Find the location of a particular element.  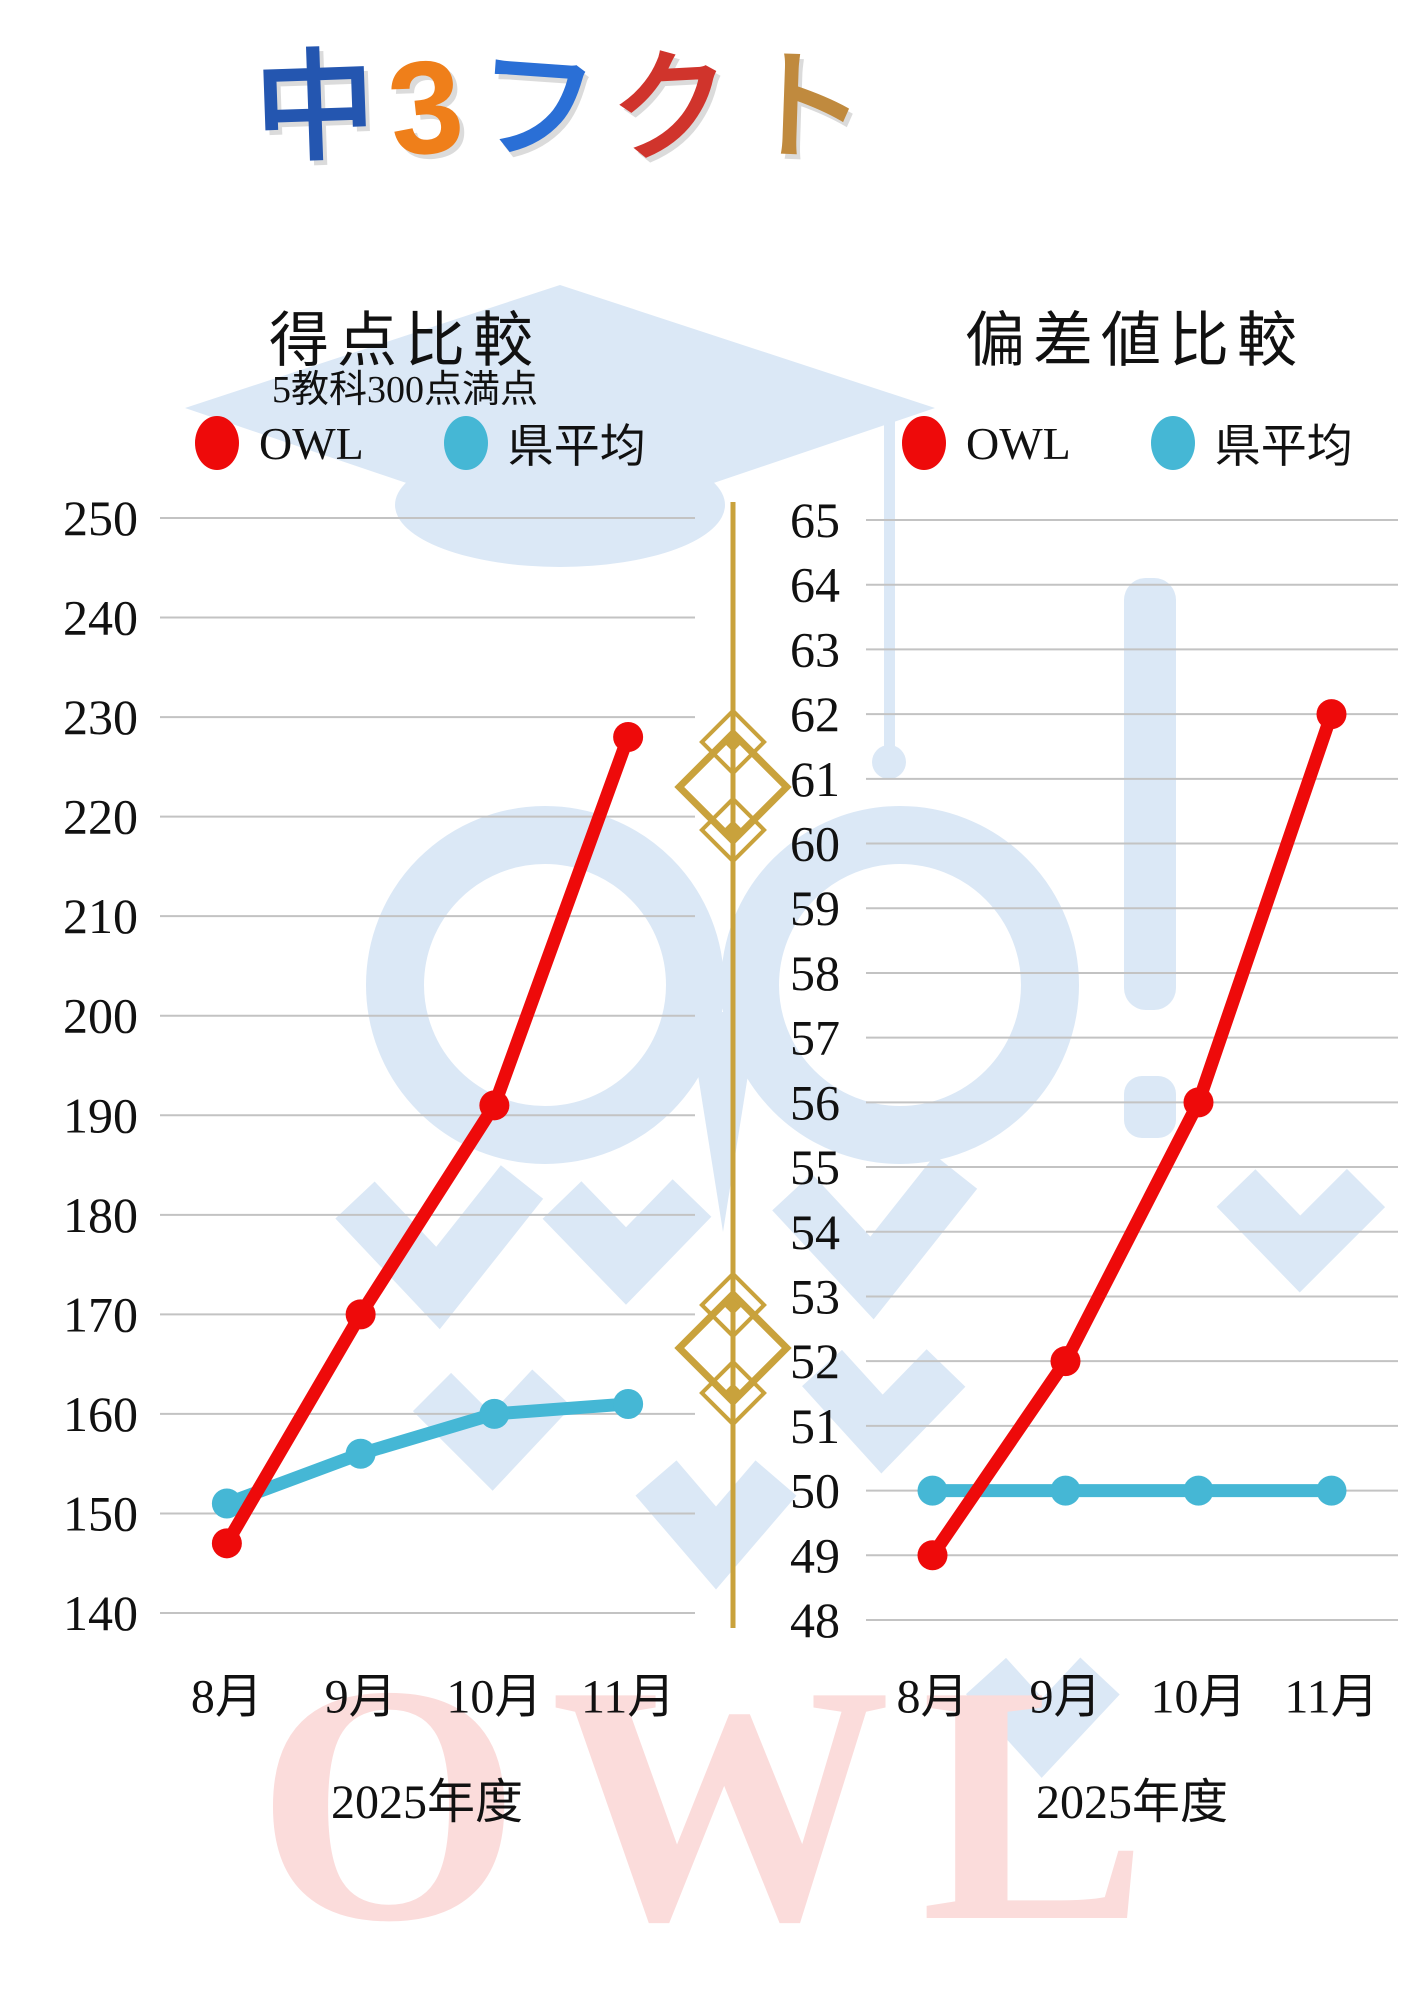

y-tick-label: 140 is located at coordinates (100, 1613).